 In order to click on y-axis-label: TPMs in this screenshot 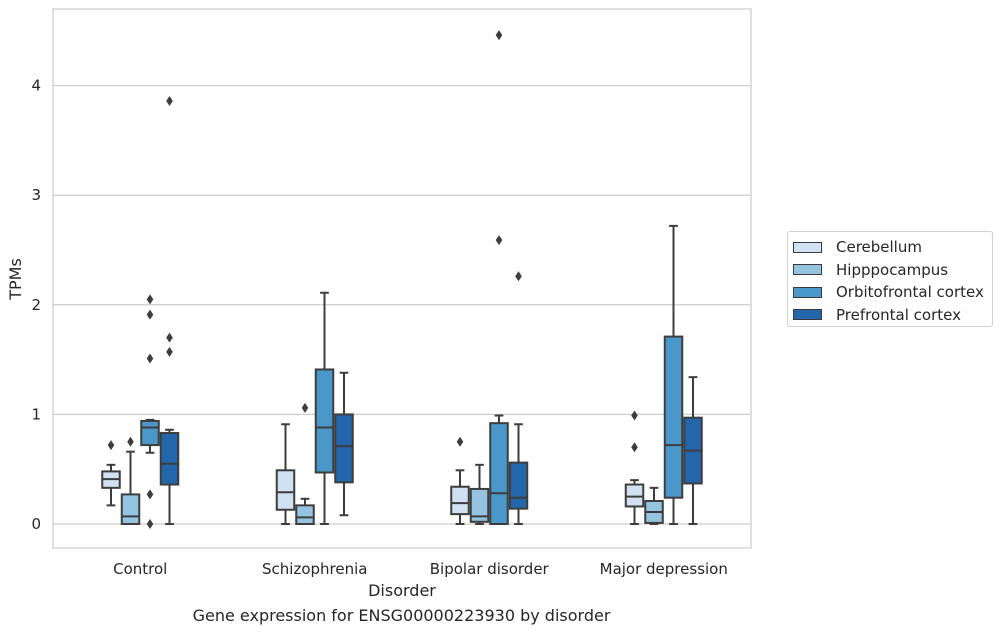, I will do `click(15, 279)`.